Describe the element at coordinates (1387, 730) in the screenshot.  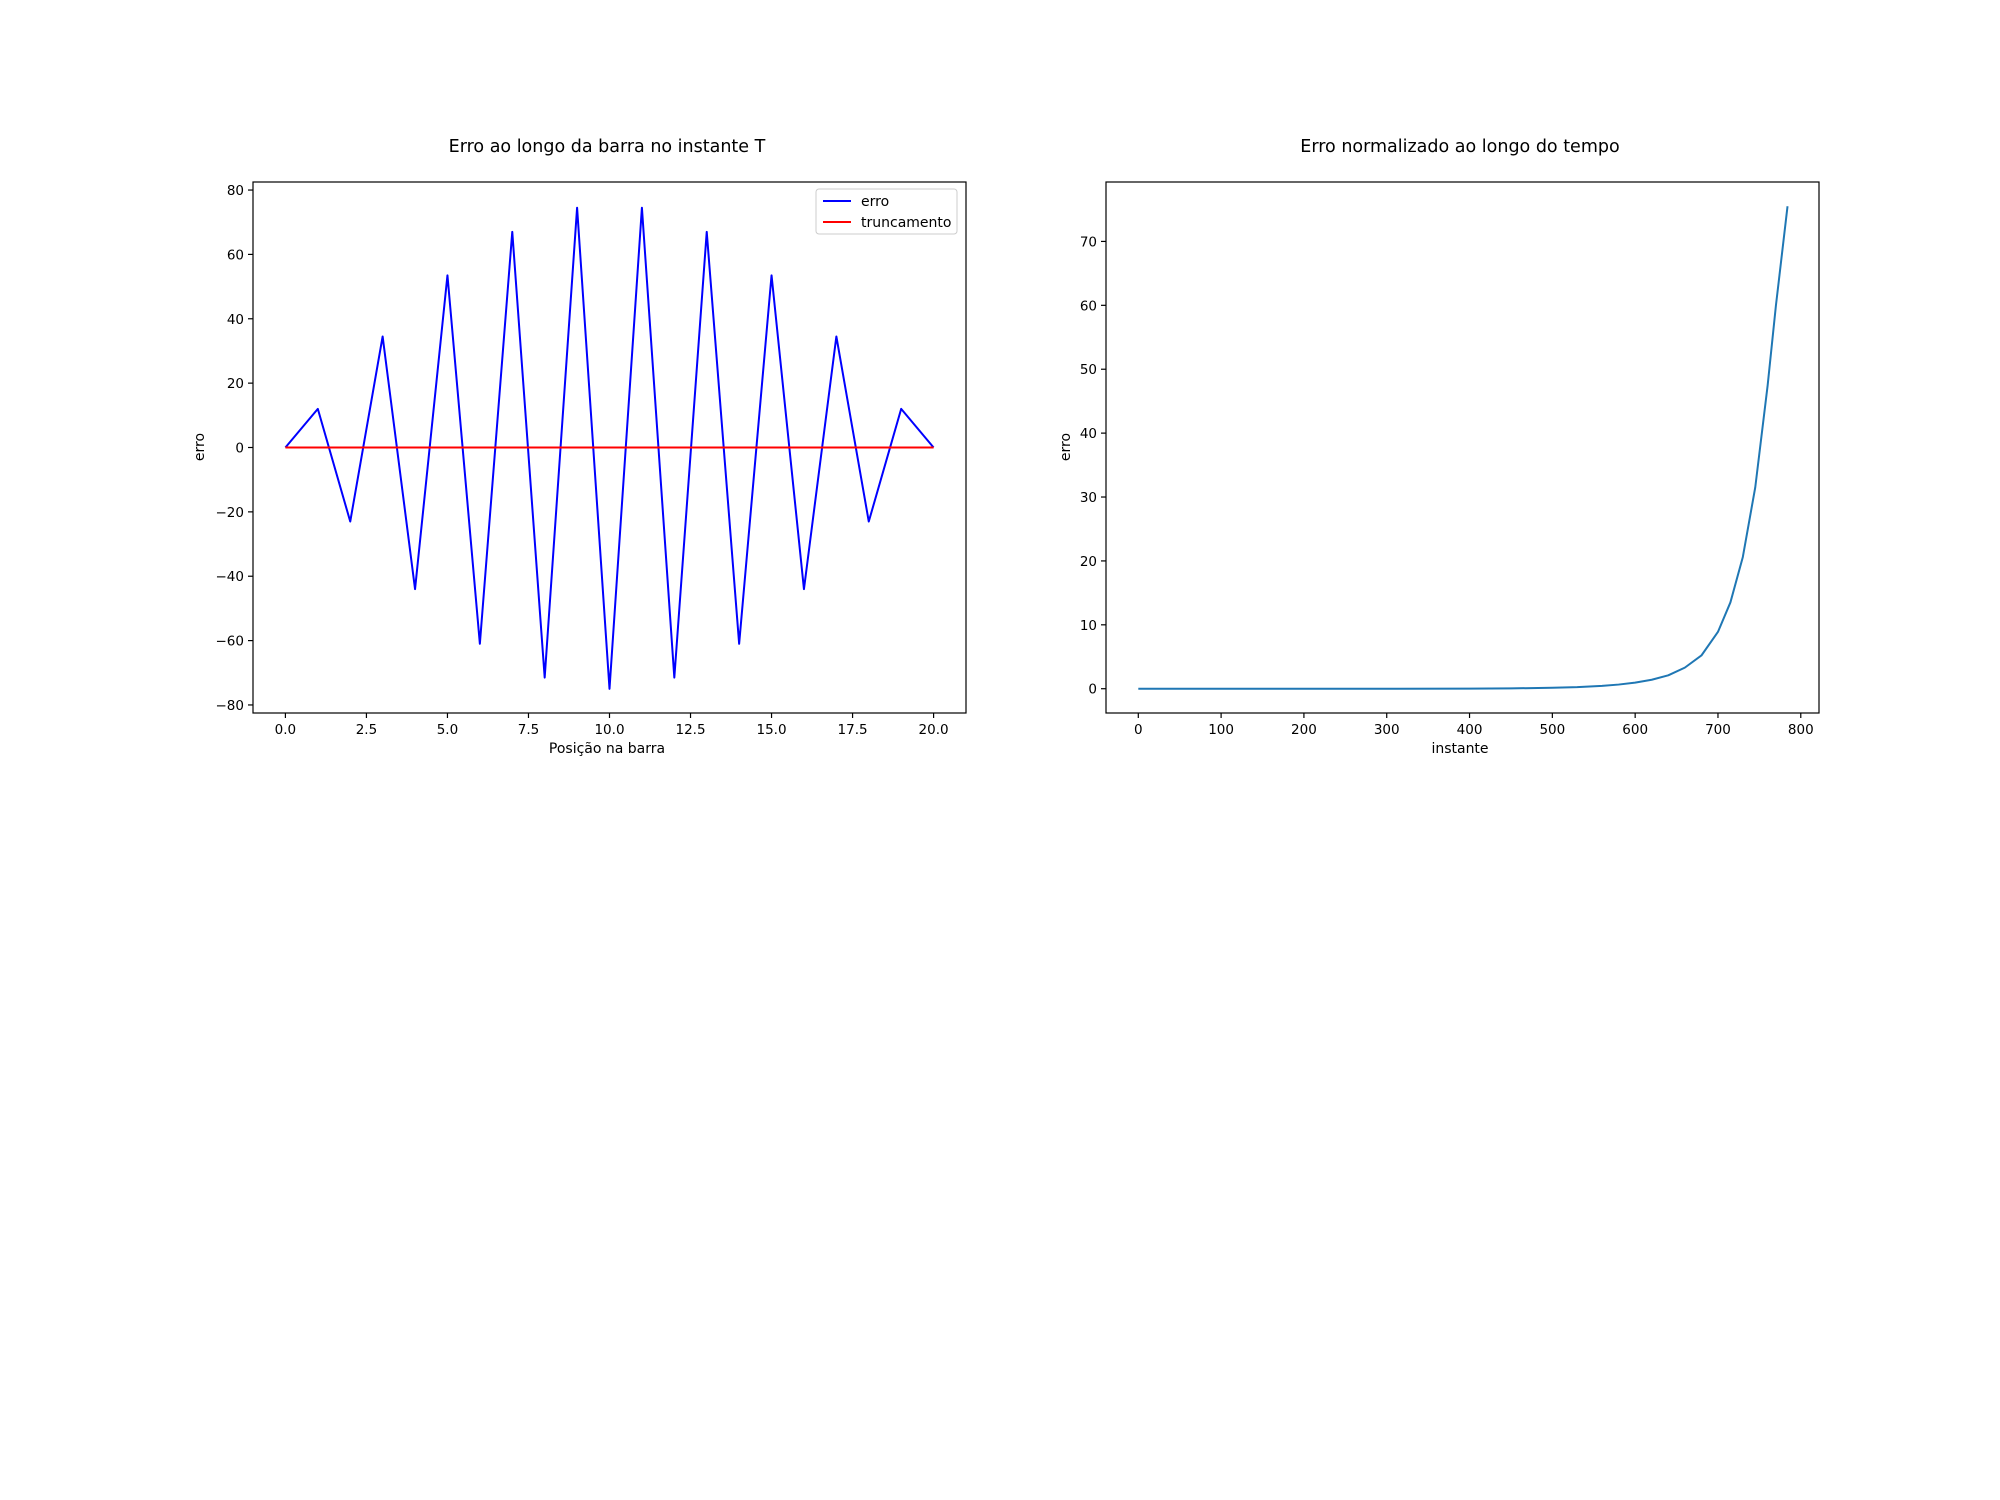
I see `x-tick-label: 300` at that location.